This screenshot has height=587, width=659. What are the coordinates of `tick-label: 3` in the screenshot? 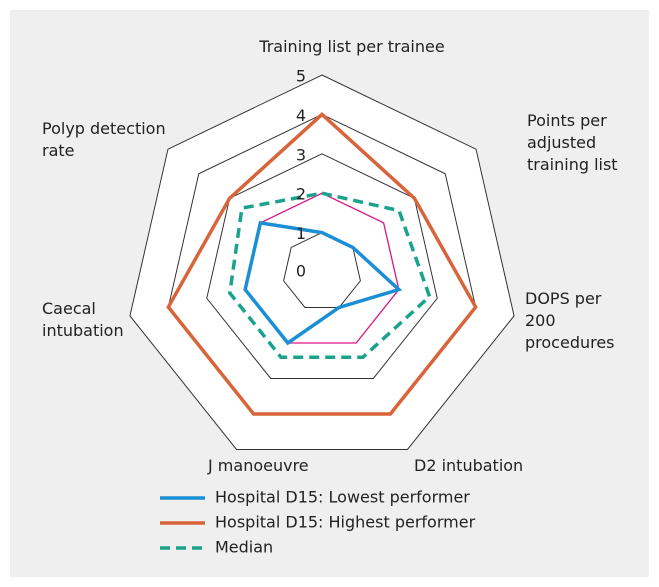 It's located at (301, 154).